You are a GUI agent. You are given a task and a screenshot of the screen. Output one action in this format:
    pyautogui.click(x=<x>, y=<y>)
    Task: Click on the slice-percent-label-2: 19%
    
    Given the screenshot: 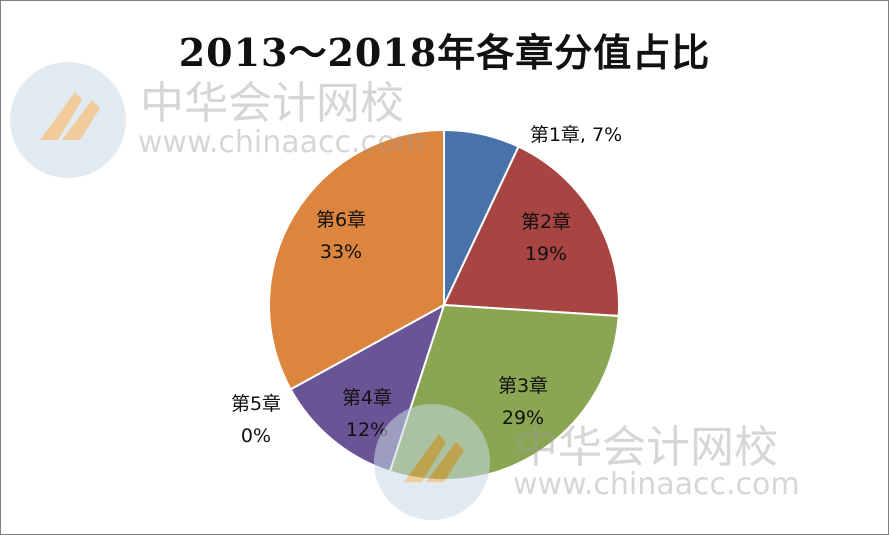 What is the action you would take?
    pyautogui.click(x=546, y=254)
    